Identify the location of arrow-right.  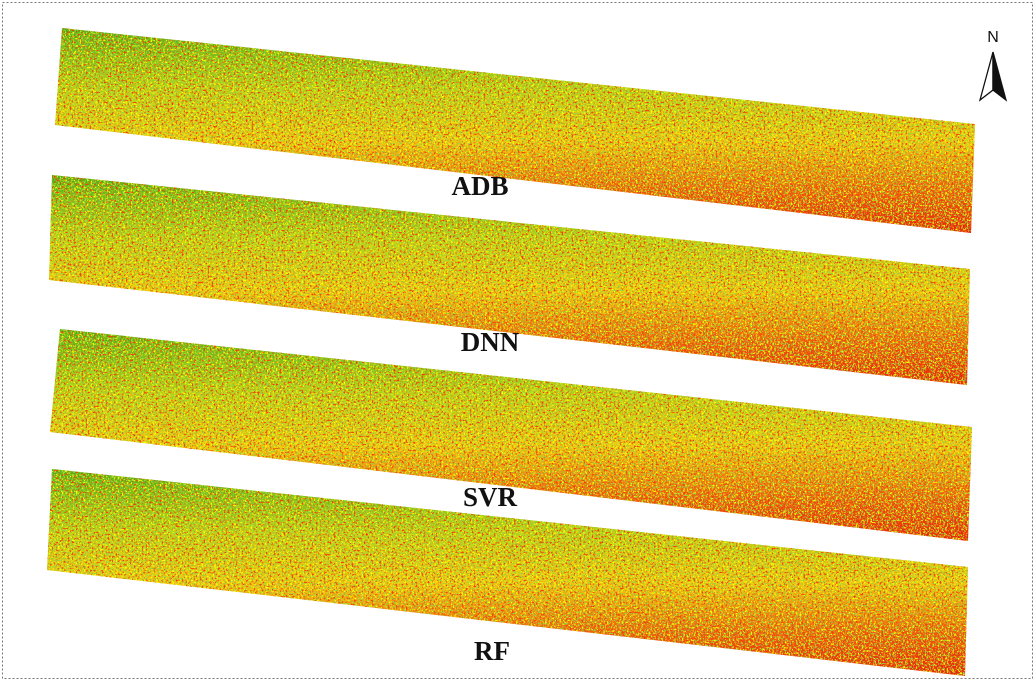
(1000, 76).